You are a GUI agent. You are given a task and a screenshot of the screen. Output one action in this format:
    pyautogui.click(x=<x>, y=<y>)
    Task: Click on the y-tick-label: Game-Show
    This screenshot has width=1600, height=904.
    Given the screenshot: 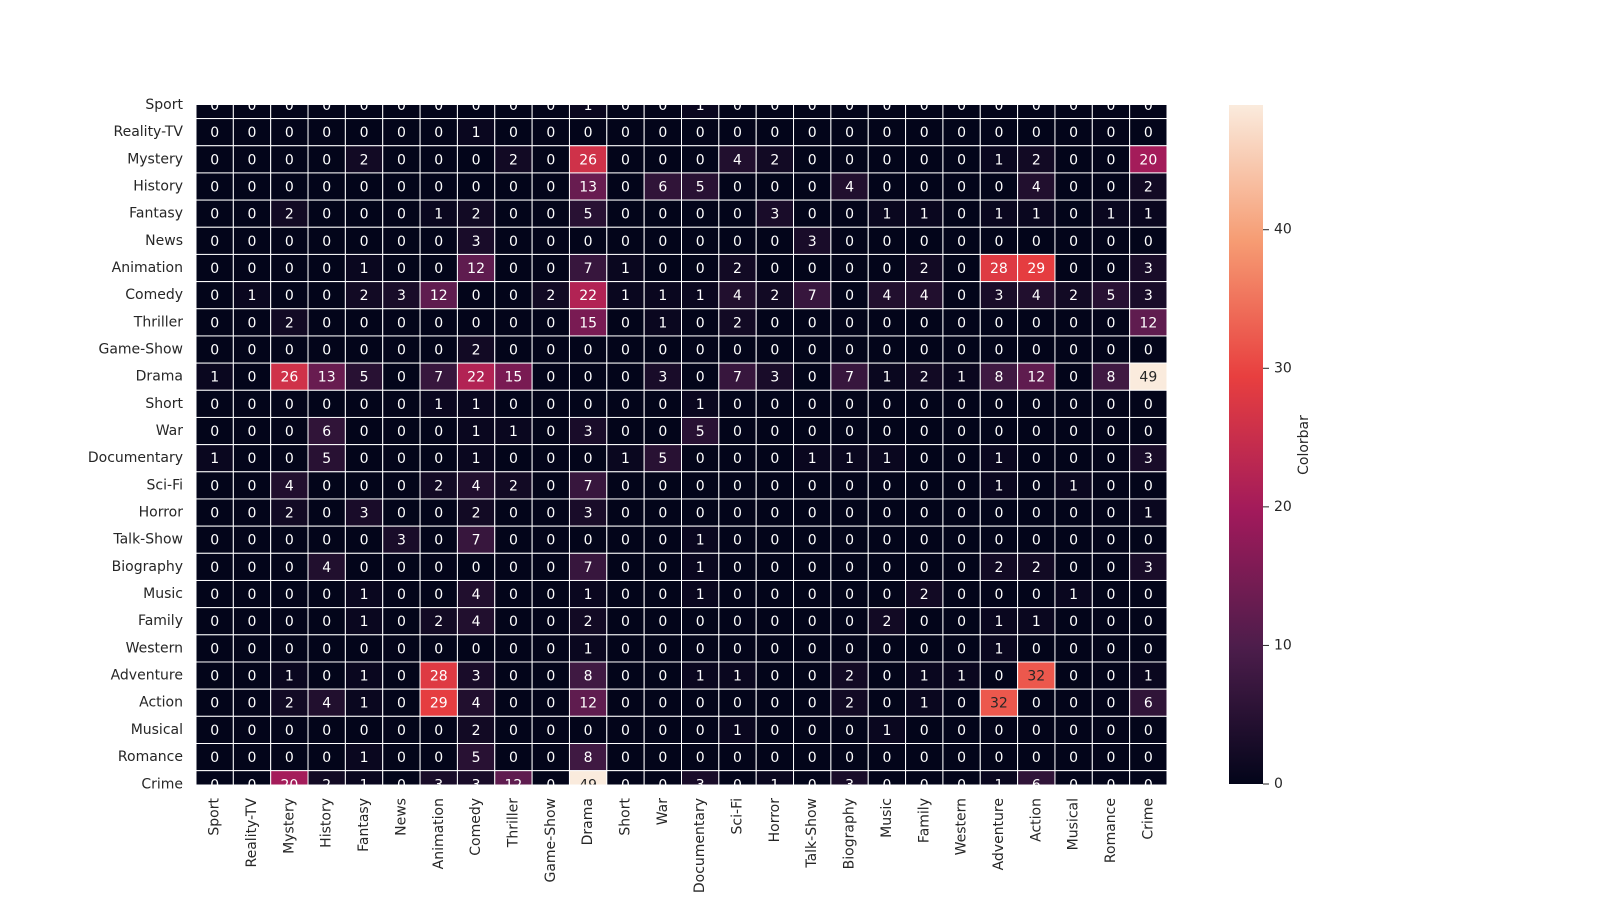 What is the action you would take?
    pyautogui.click(x=140, y=350)
    